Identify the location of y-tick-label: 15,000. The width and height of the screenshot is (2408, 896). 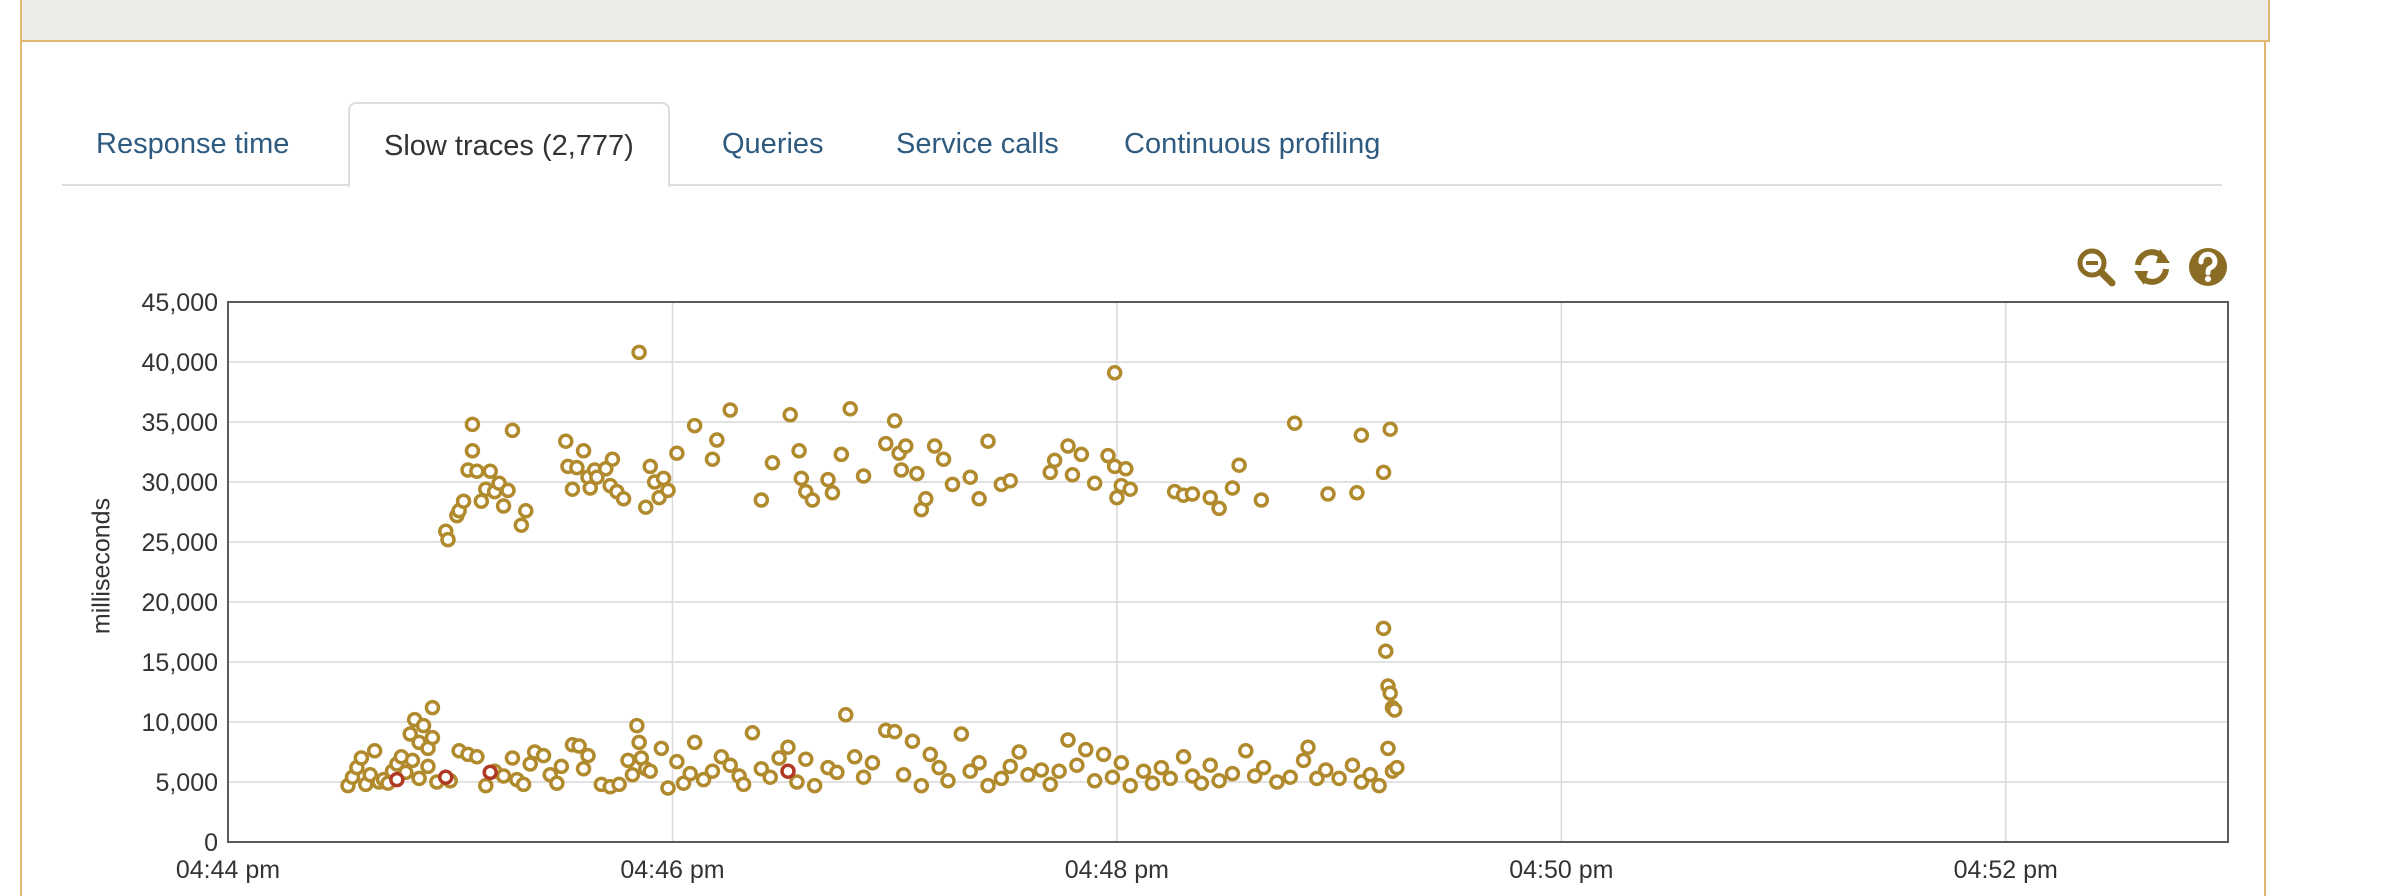
(180, 663).